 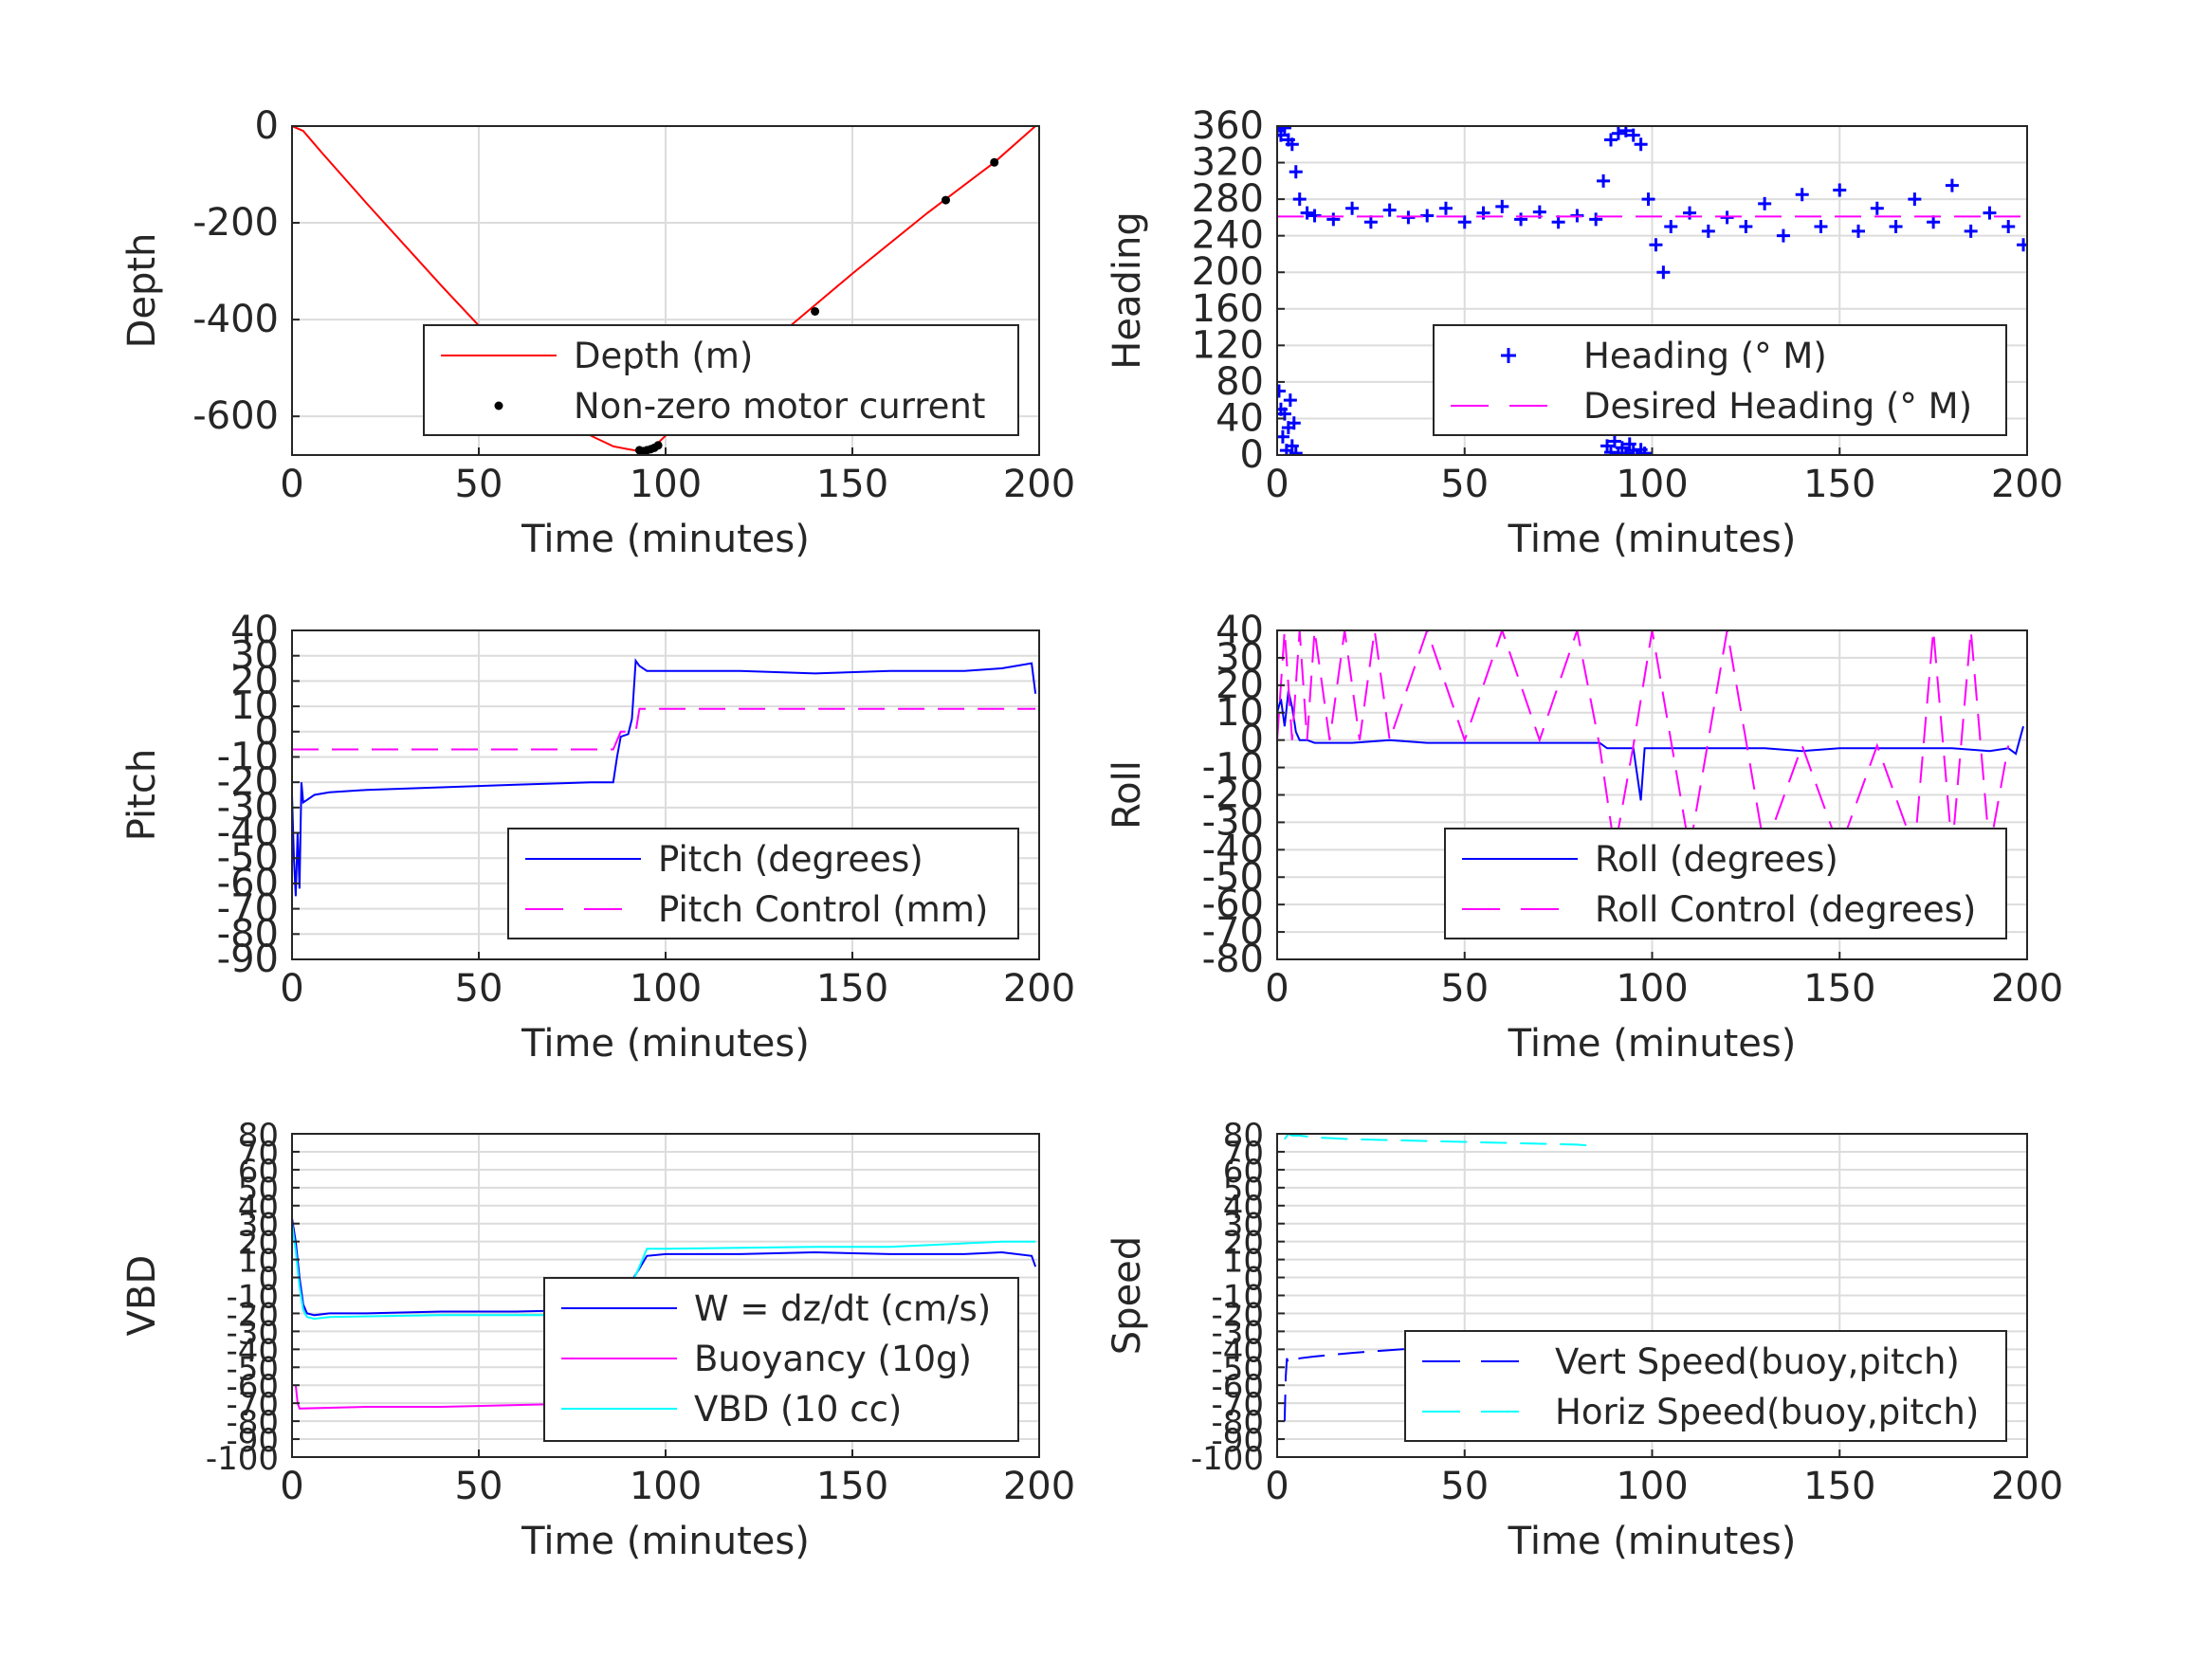 What do you see at coordinates (1652, 989) in the screenshot?
I see `roll-xtick-label-2: 100` at bounding box center [1652, 989].